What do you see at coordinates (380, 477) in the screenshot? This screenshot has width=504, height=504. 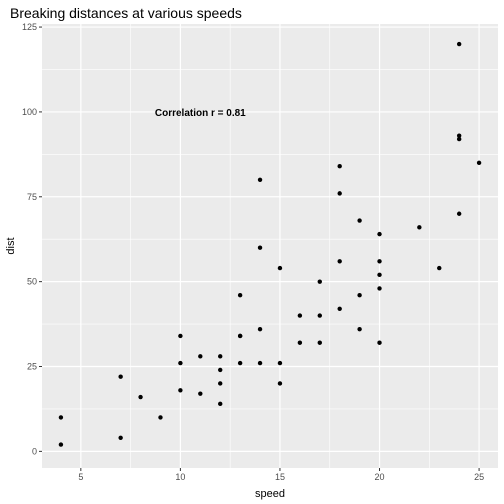 I see `x-tick-label: 20` at bounding box center [380, 477].